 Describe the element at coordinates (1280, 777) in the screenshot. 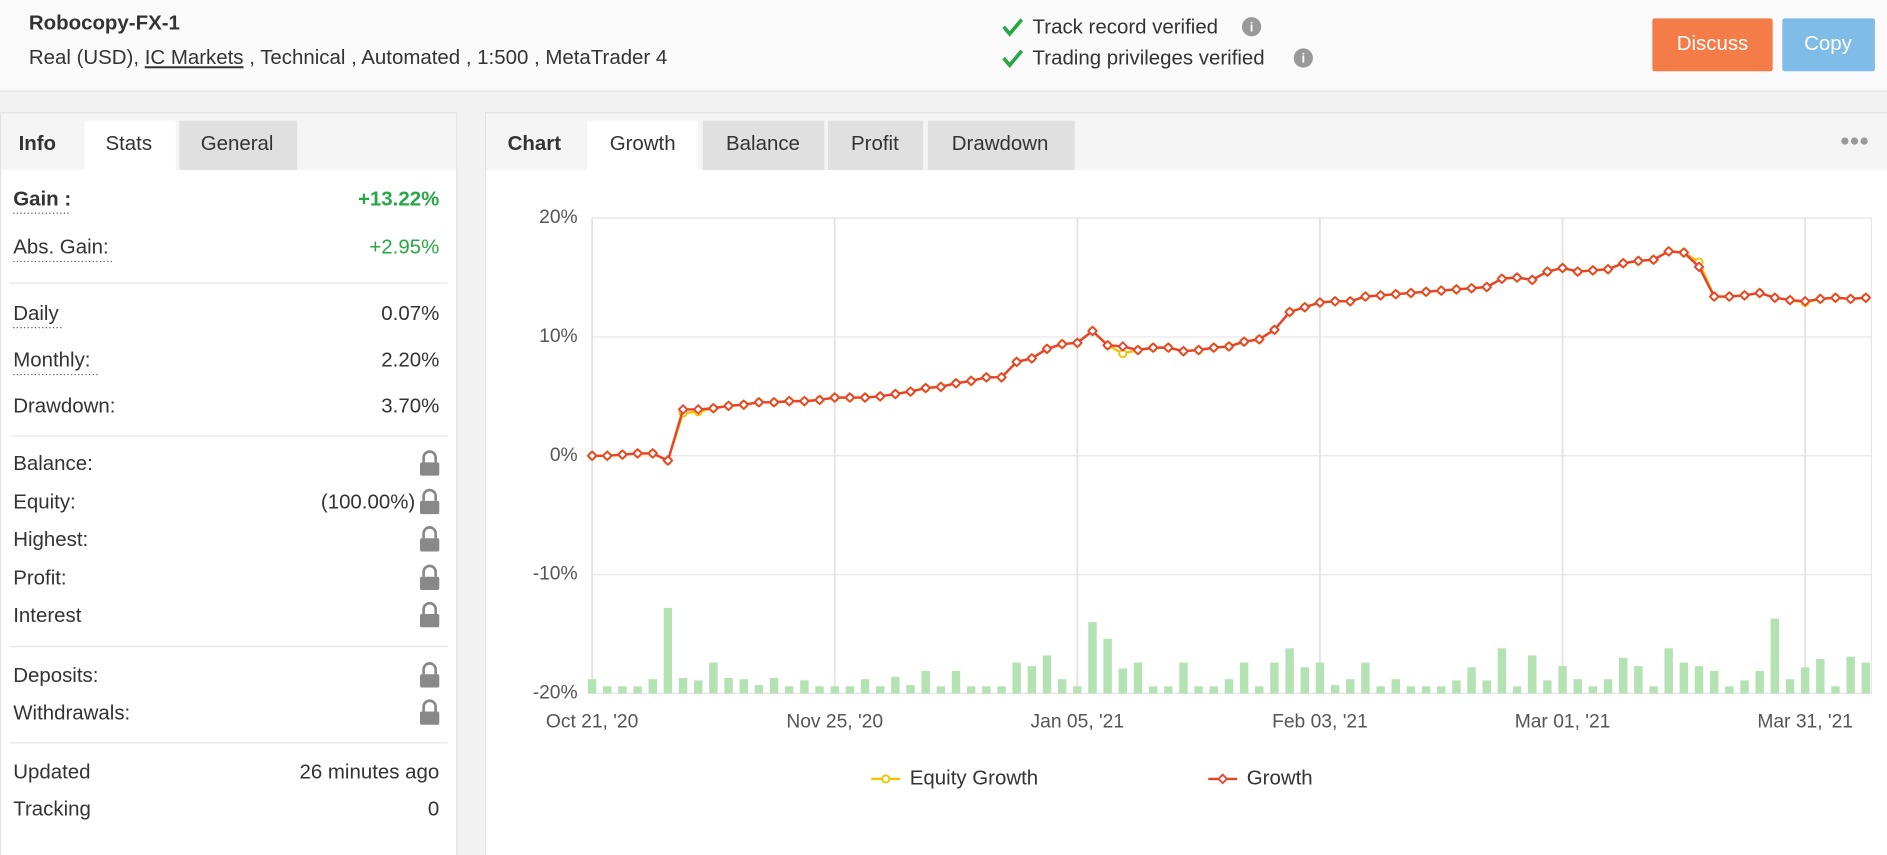

I see `legend-label: Growth` at that location.